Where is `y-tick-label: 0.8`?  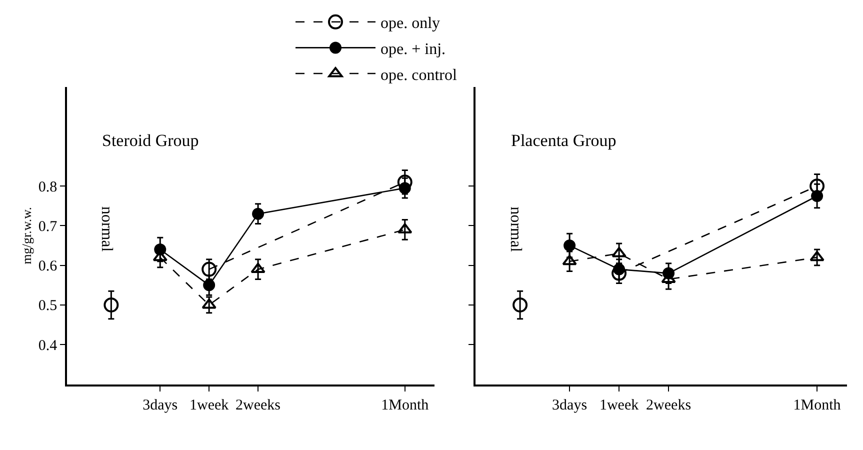
y-tick-label: 0.8 is located at coordinates (48, 187).